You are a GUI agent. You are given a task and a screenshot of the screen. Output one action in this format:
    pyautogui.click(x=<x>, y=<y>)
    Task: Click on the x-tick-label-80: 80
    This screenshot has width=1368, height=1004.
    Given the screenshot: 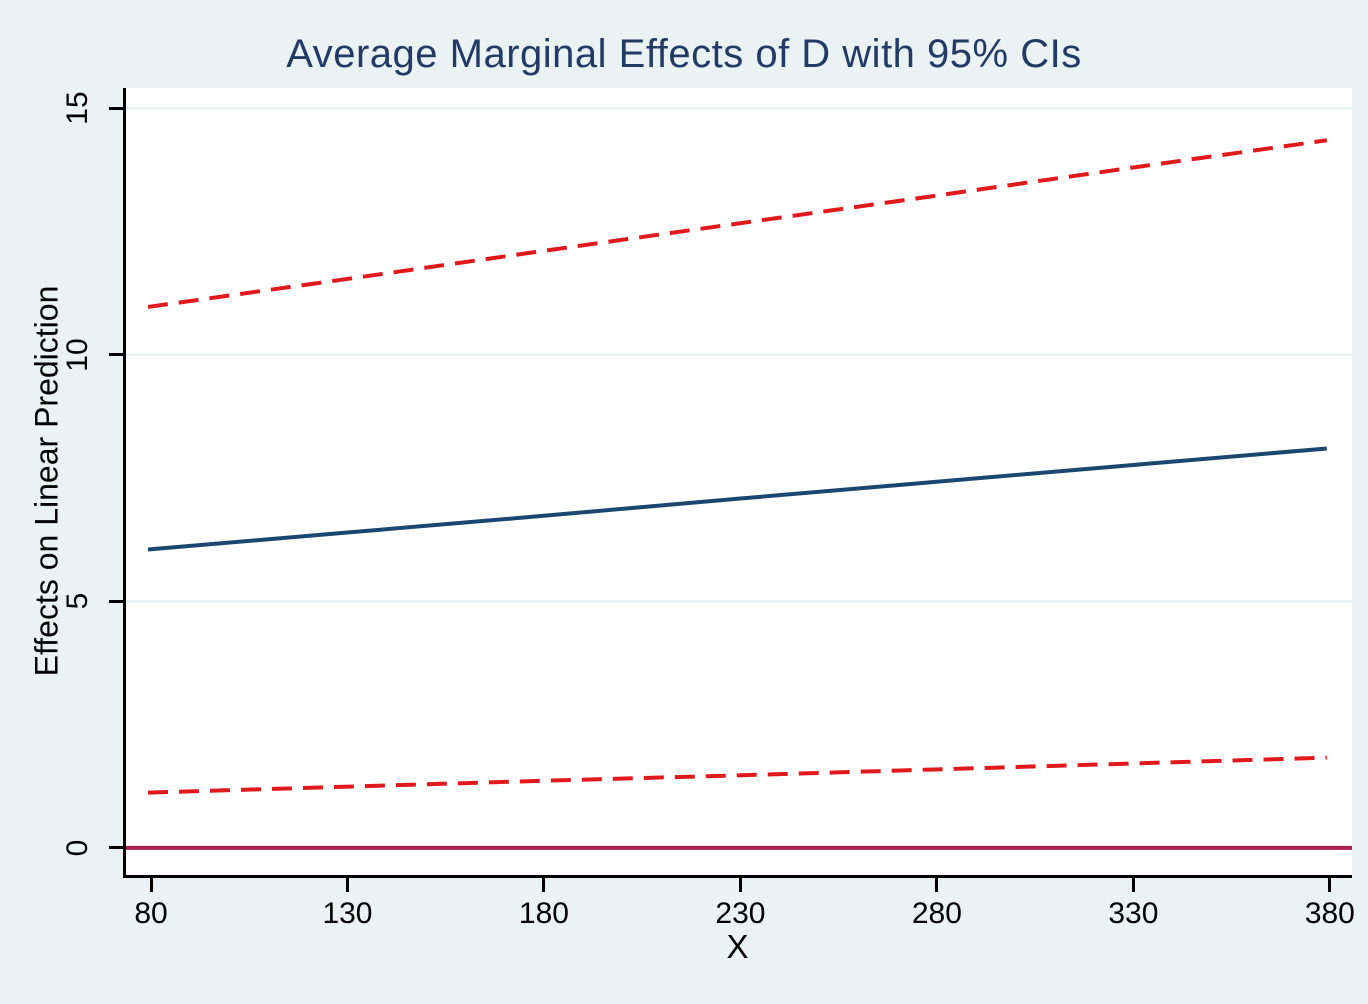 What is the action you would take?
    pyautogui.click(x=151, y=913)
    